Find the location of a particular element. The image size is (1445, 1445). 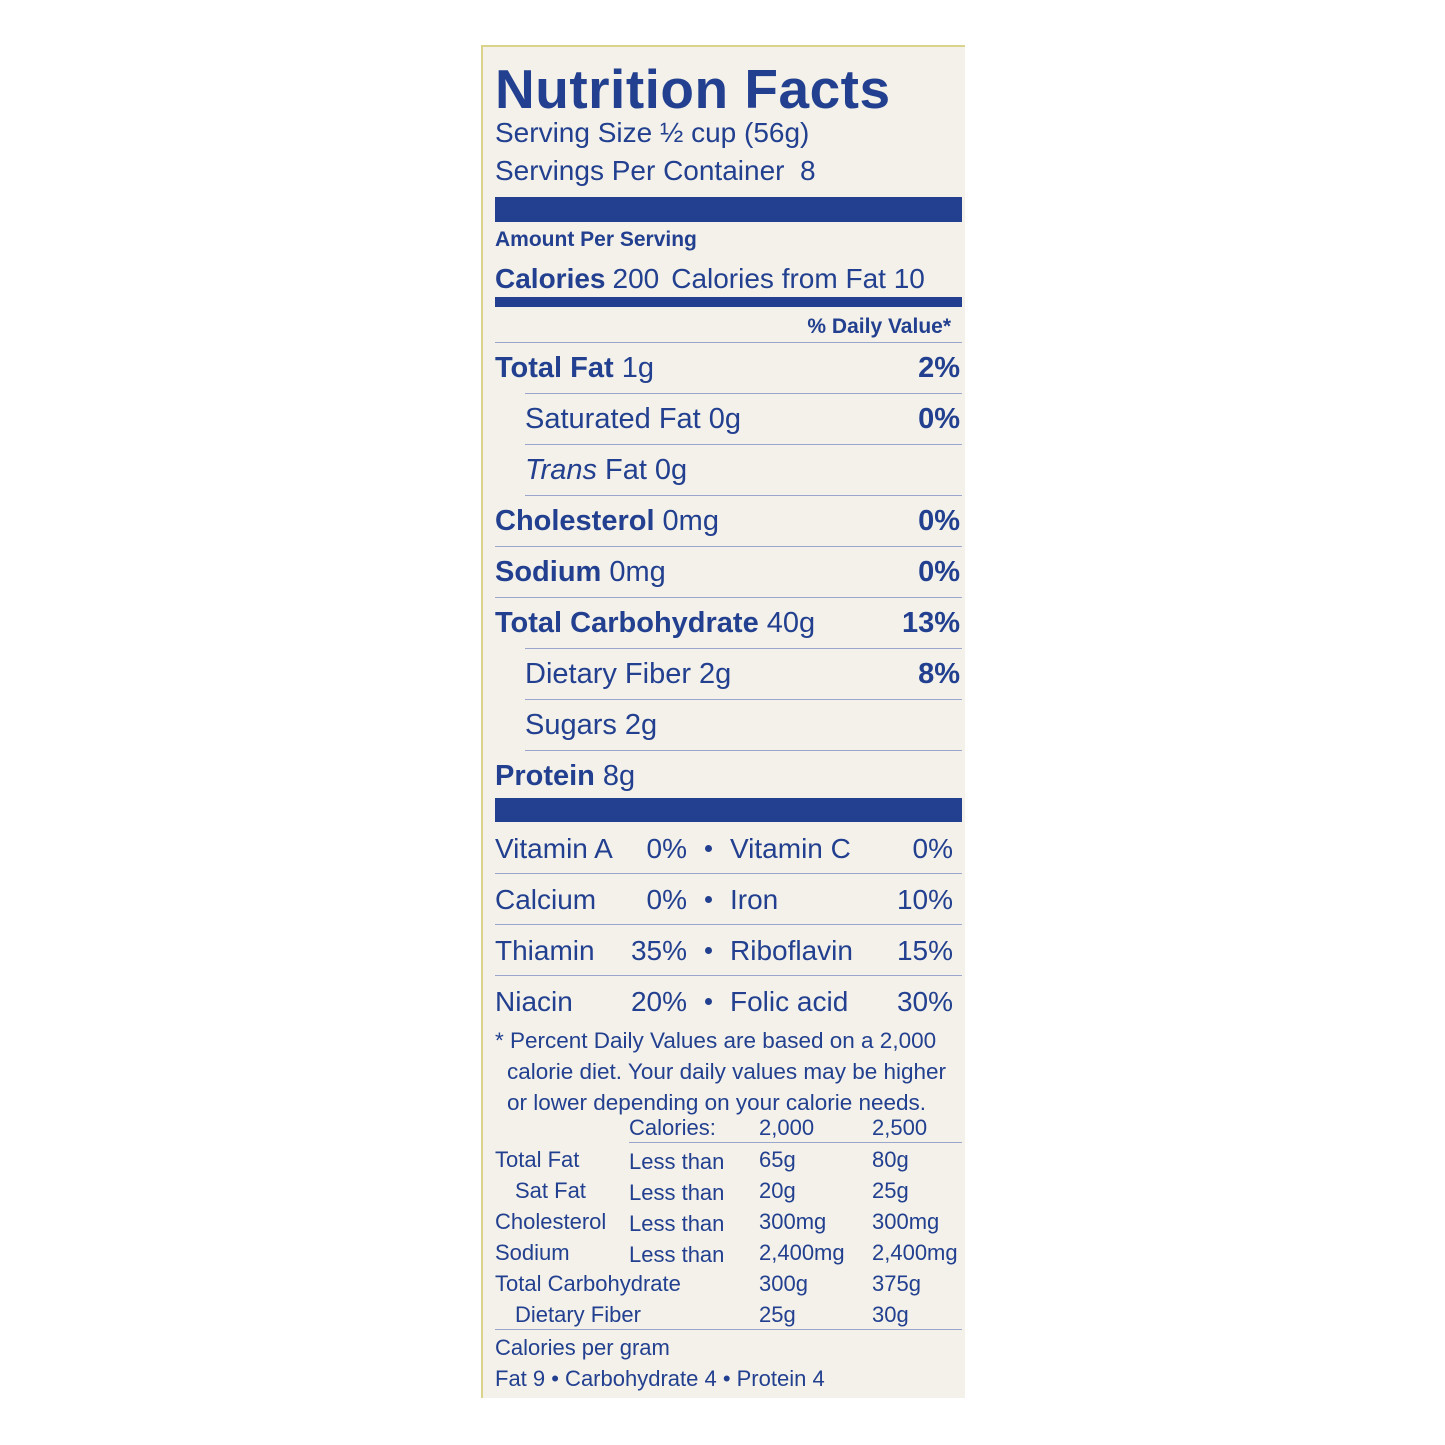

vitamin-name: Vitamin A is located at coordinates (554, 848).